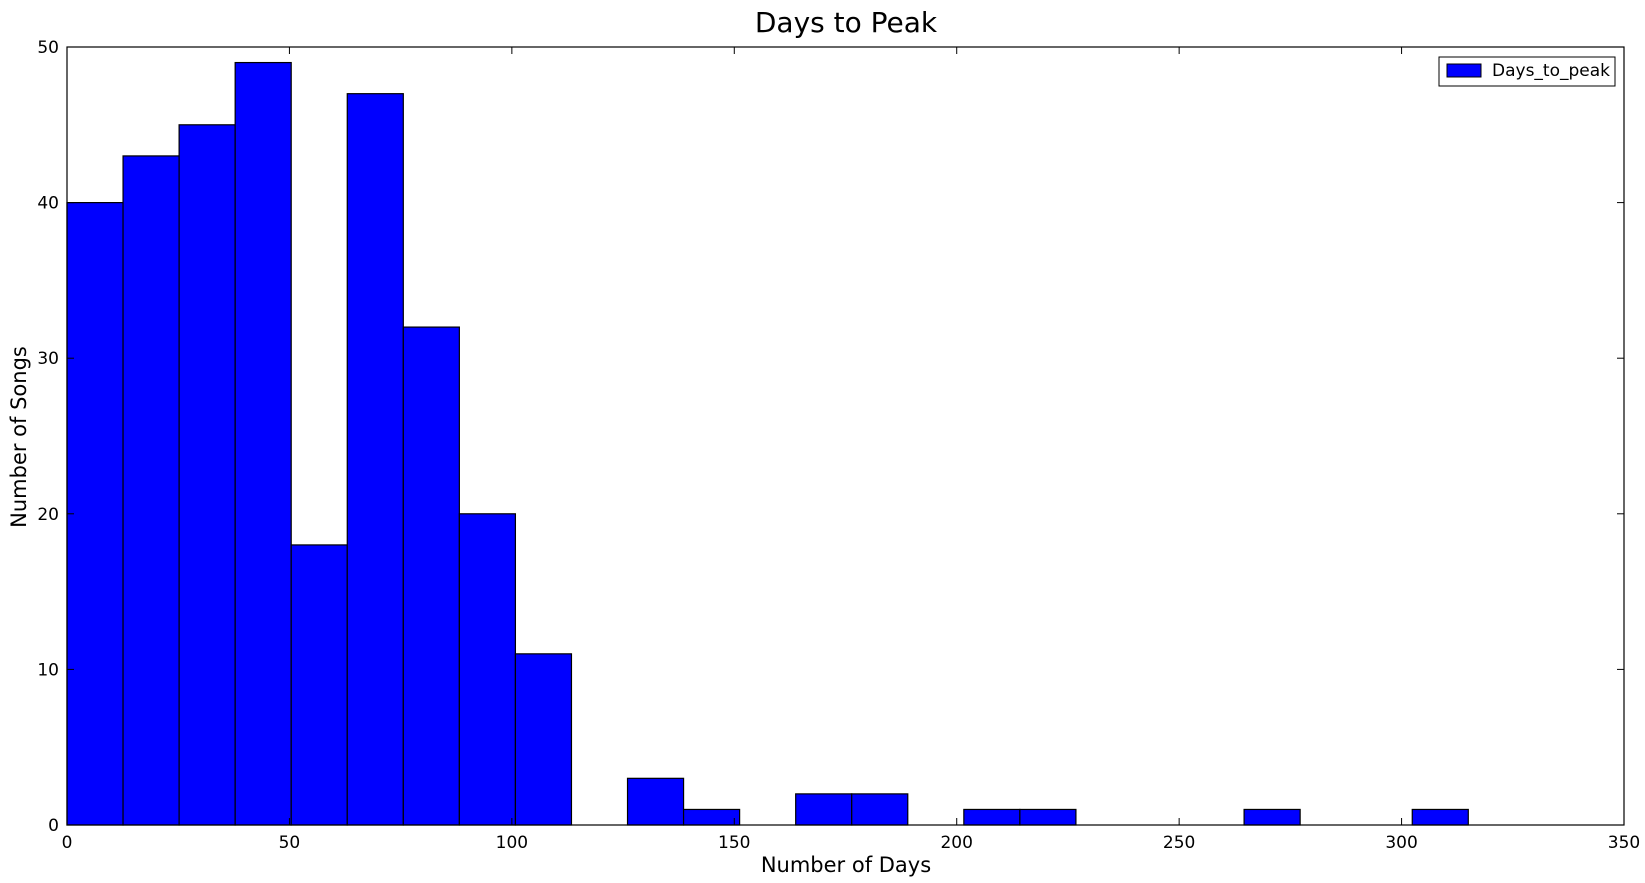 This screenshot has height=883, width=1645. What do you see at coordinates (734, 843) in the screenshot?
I see `x-tick-label: 150` at bounding box center [734, 843].